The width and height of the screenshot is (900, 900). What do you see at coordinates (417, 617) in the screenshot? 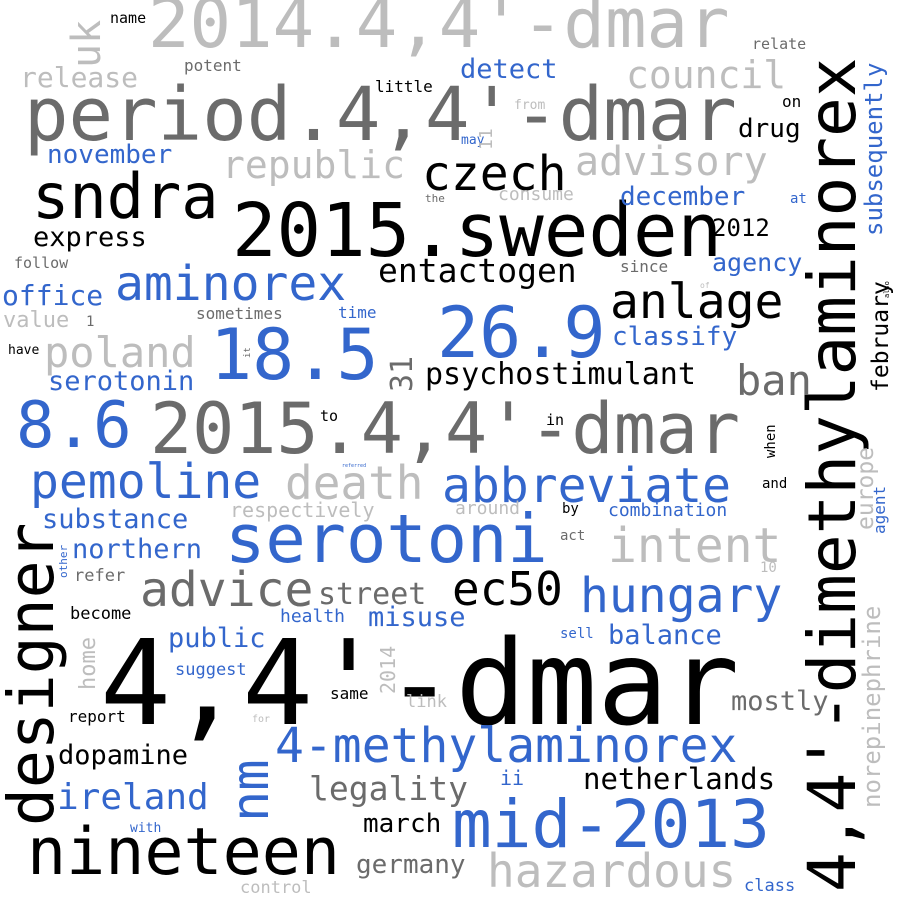
I see `word-misuse: misuse` at bounding box center [417, 617].